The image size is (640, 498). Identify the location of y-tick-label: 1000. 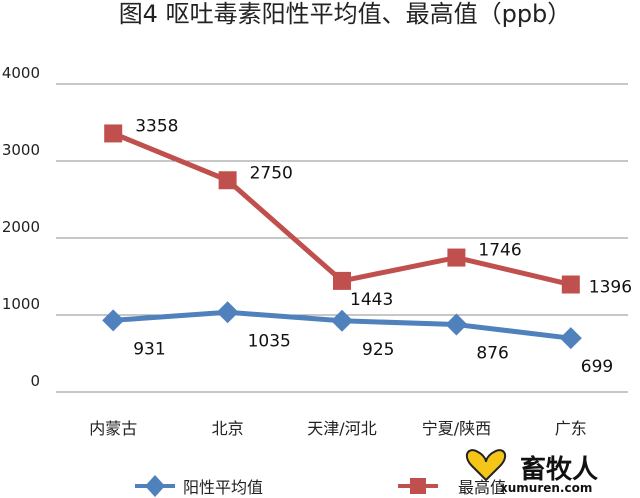
(21, 304).